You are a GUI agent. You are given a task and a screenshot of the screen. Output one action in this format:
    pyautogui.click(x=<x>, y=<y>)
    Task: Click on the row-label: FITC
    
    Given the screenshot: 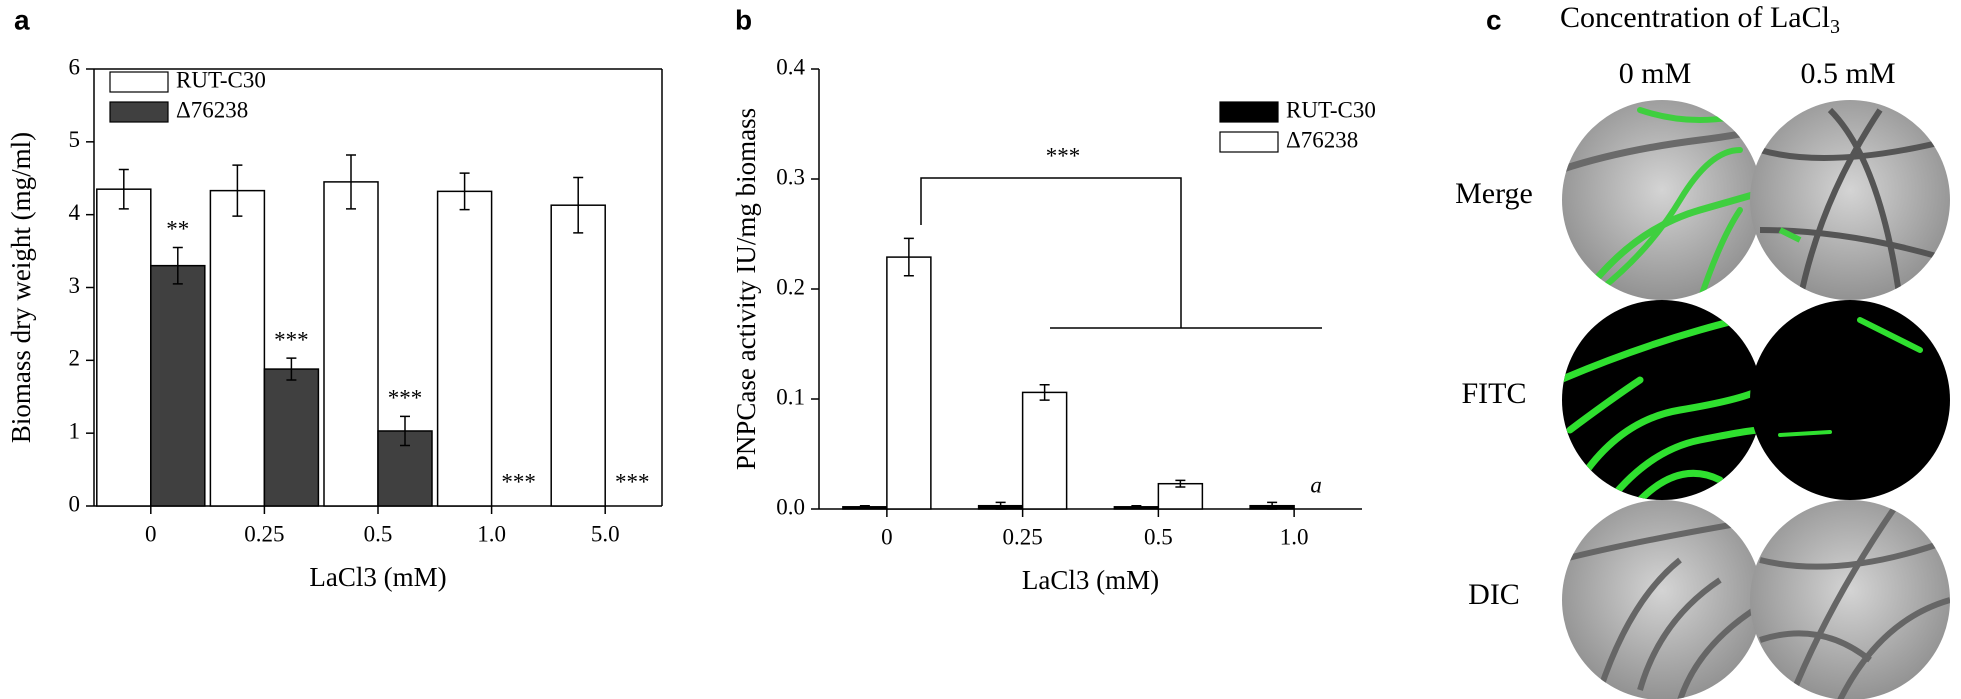 What is the action you would take?
    pyautogui.click(x=1493, y=393)
    